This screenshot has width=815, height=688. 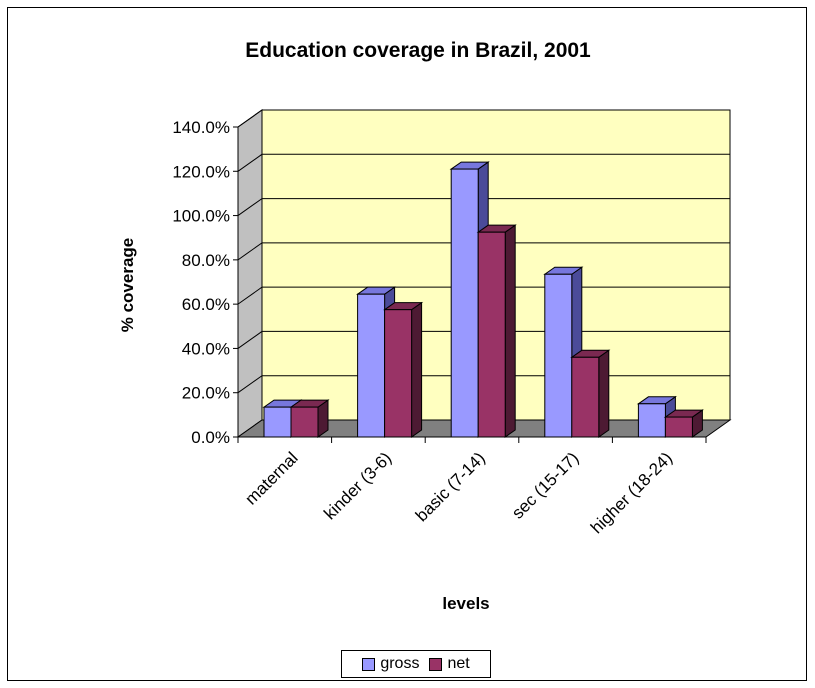 What do you see at coordinates (210, 437) in the screenshot?
I see `y-tick-label: 0.0%` at bounding box center [210, 437].